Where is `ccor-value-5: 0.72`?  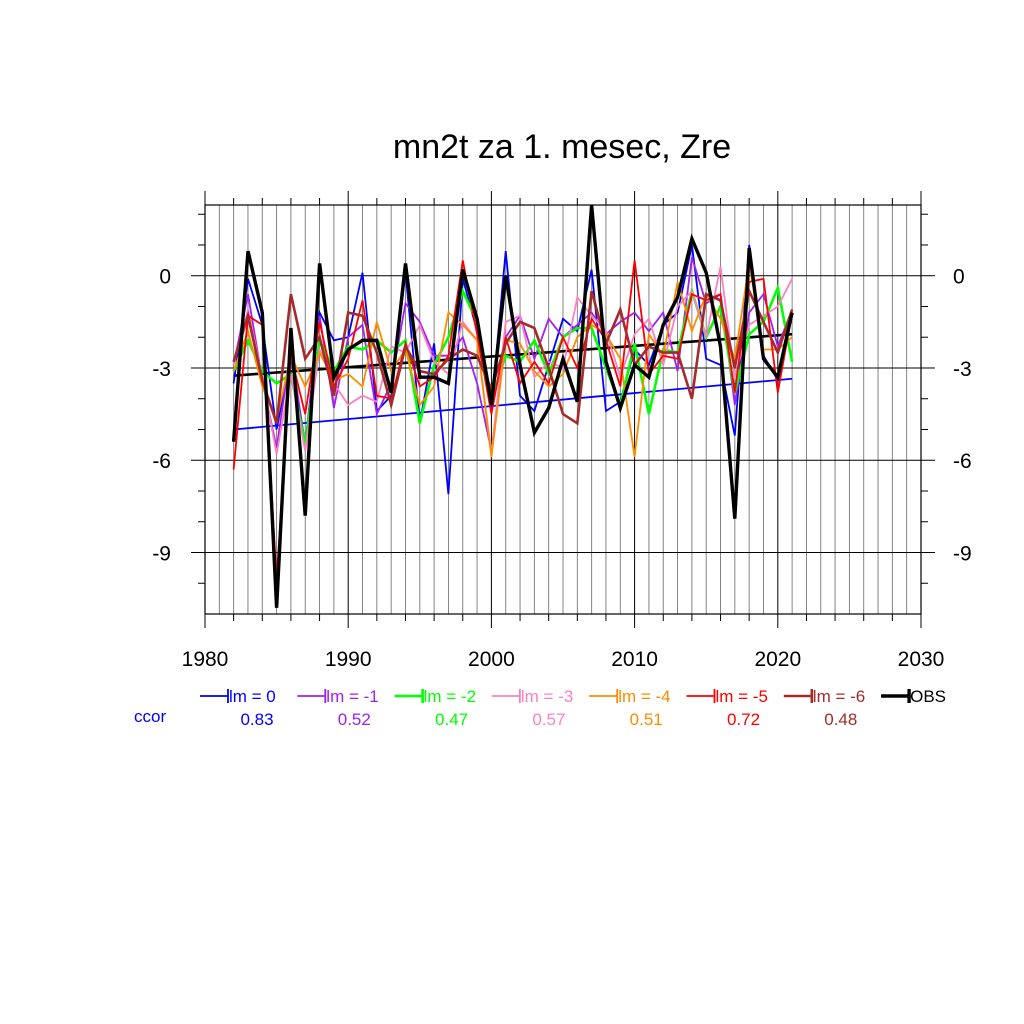 ccor-value-5: 0.72 is located at coordinates (743, 719).